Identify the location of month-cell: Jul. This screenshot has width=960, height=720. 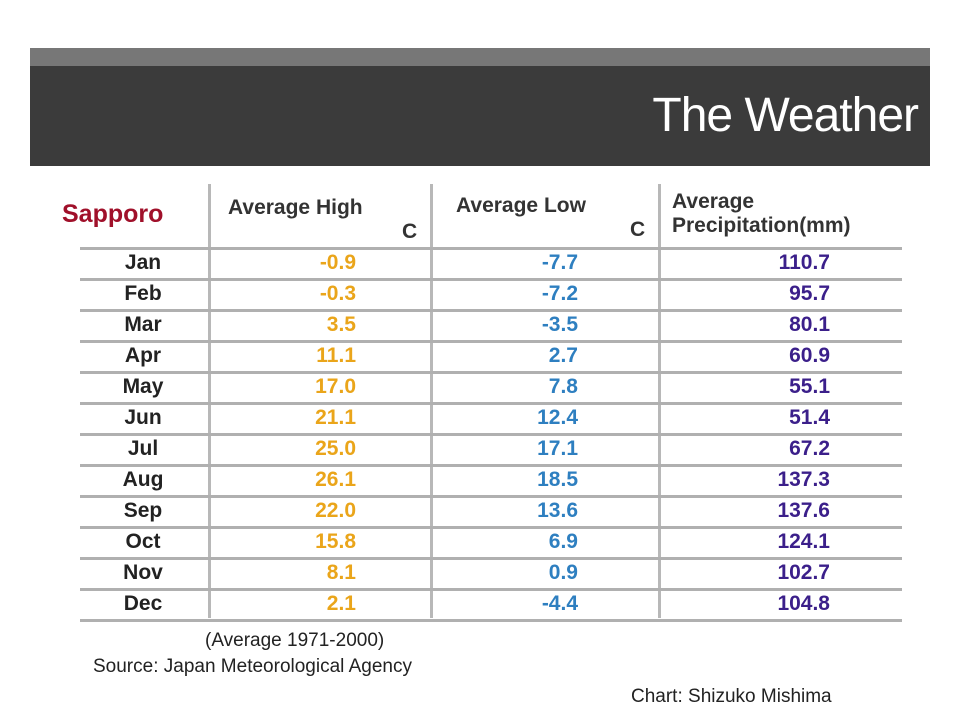
(143, 448).